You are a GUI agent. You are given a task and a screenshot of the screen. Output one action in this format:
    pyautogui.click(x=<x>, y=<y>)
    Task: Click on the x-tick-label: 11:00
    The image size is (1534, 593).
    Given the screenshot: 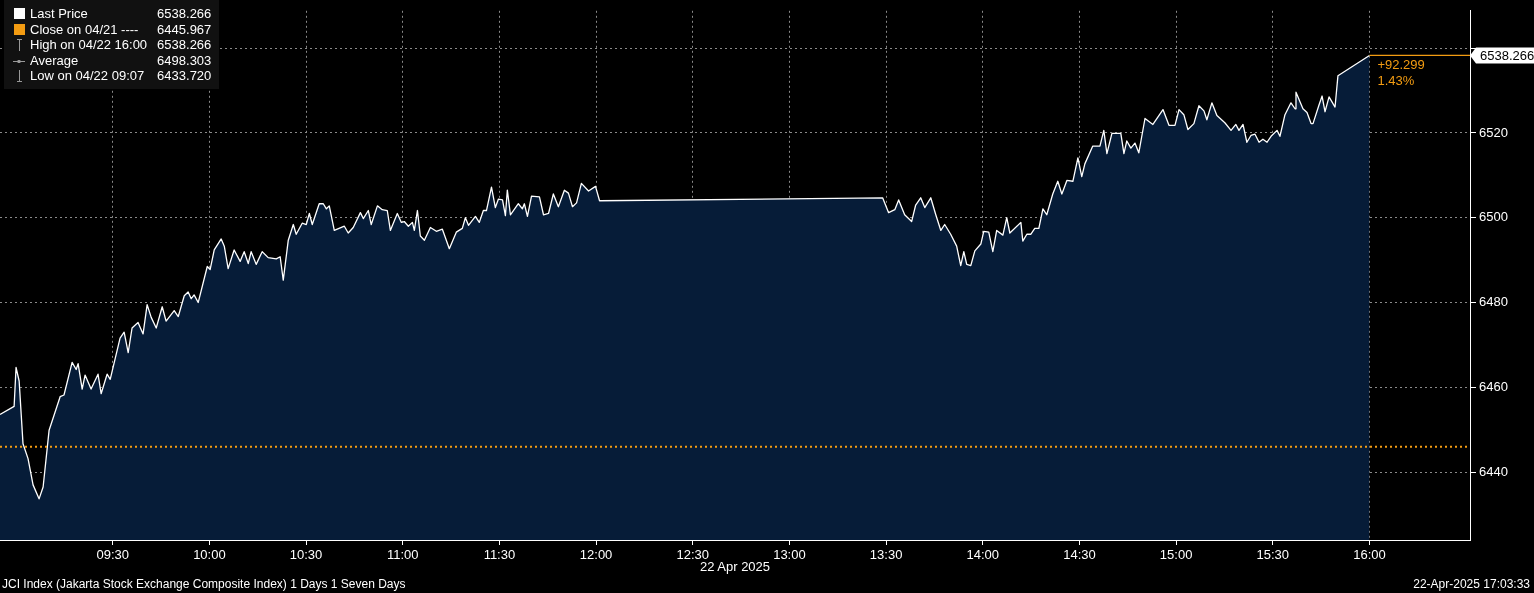 What is the action you would take?
    pyautogui.click(x=402, y=555)
    